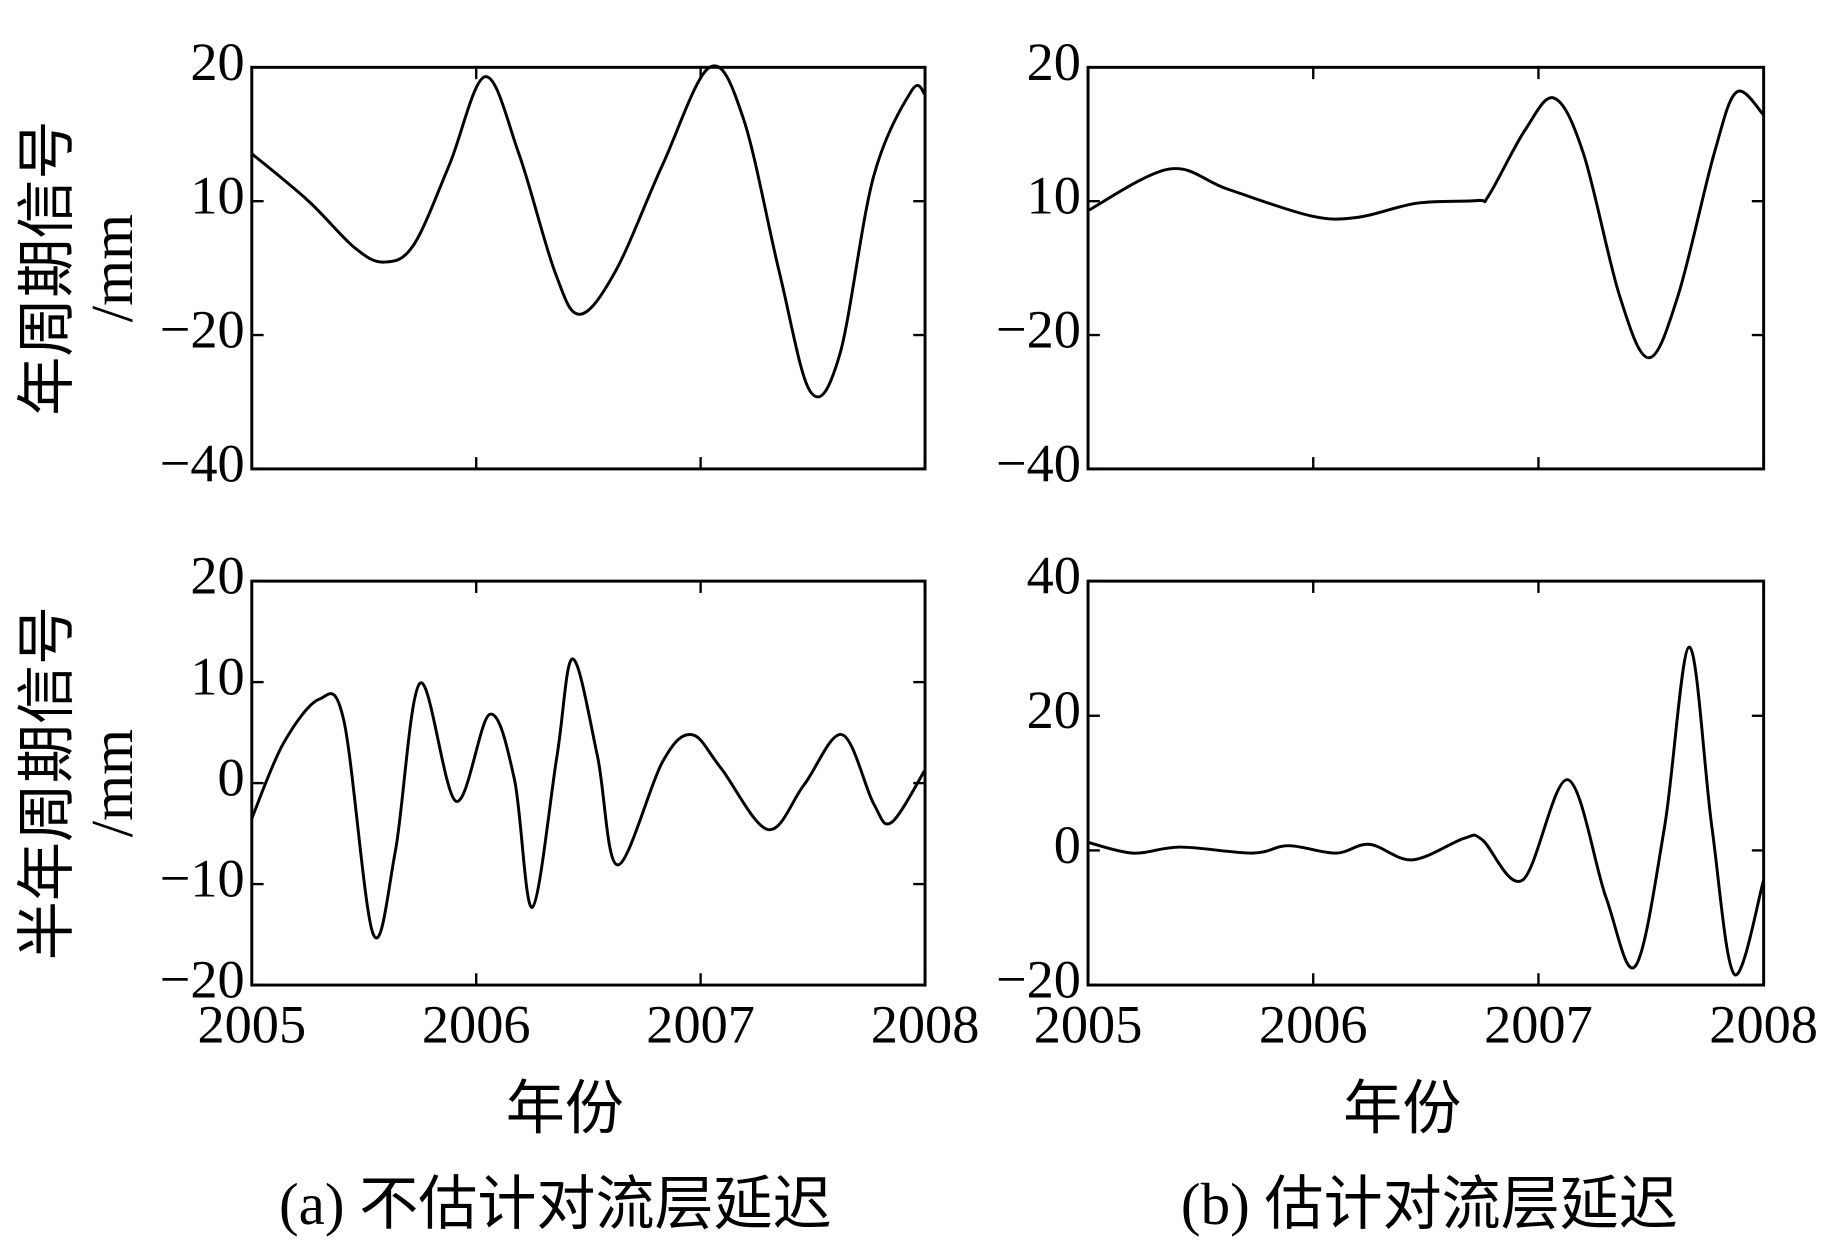 This screenshot has height=1252, width=1843. What do you see at coordinates (1429, 1204) in the screenshot?
I see `caption: (b) 估计对流层延迟` at bounding box center [1429, 1204].